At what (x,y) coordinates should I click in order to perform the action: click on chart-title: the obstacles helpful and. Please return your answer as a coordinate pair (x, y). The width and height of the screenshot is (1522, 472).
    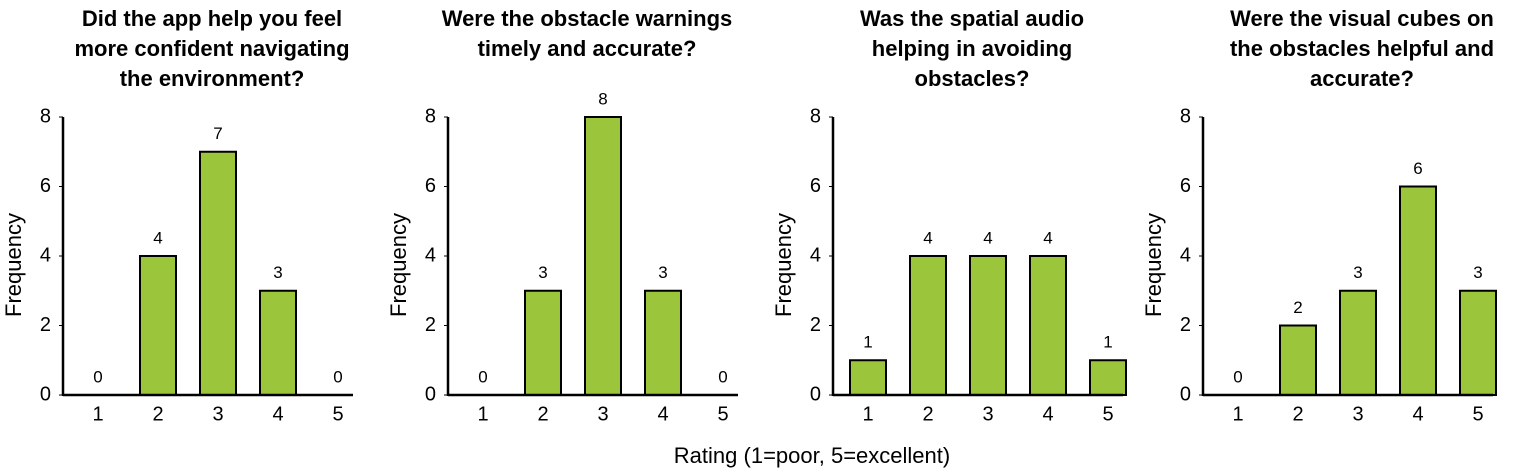
    Looking at the image, I should click on (1362, 48).